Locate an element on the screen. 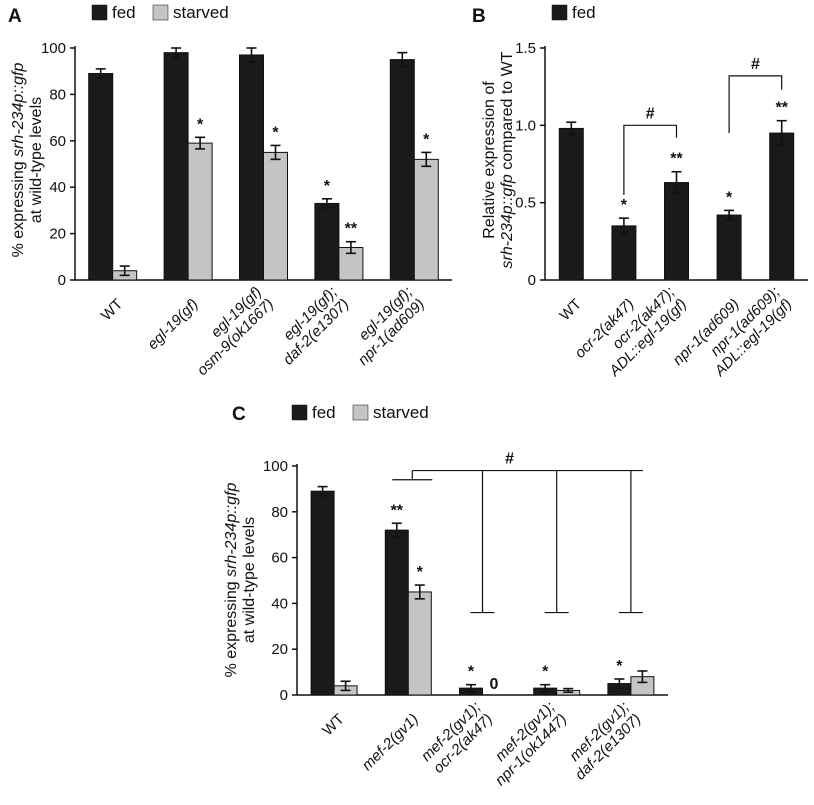  panel-b-y-tick-label: 1.5 is located at coordinates (525, 48).